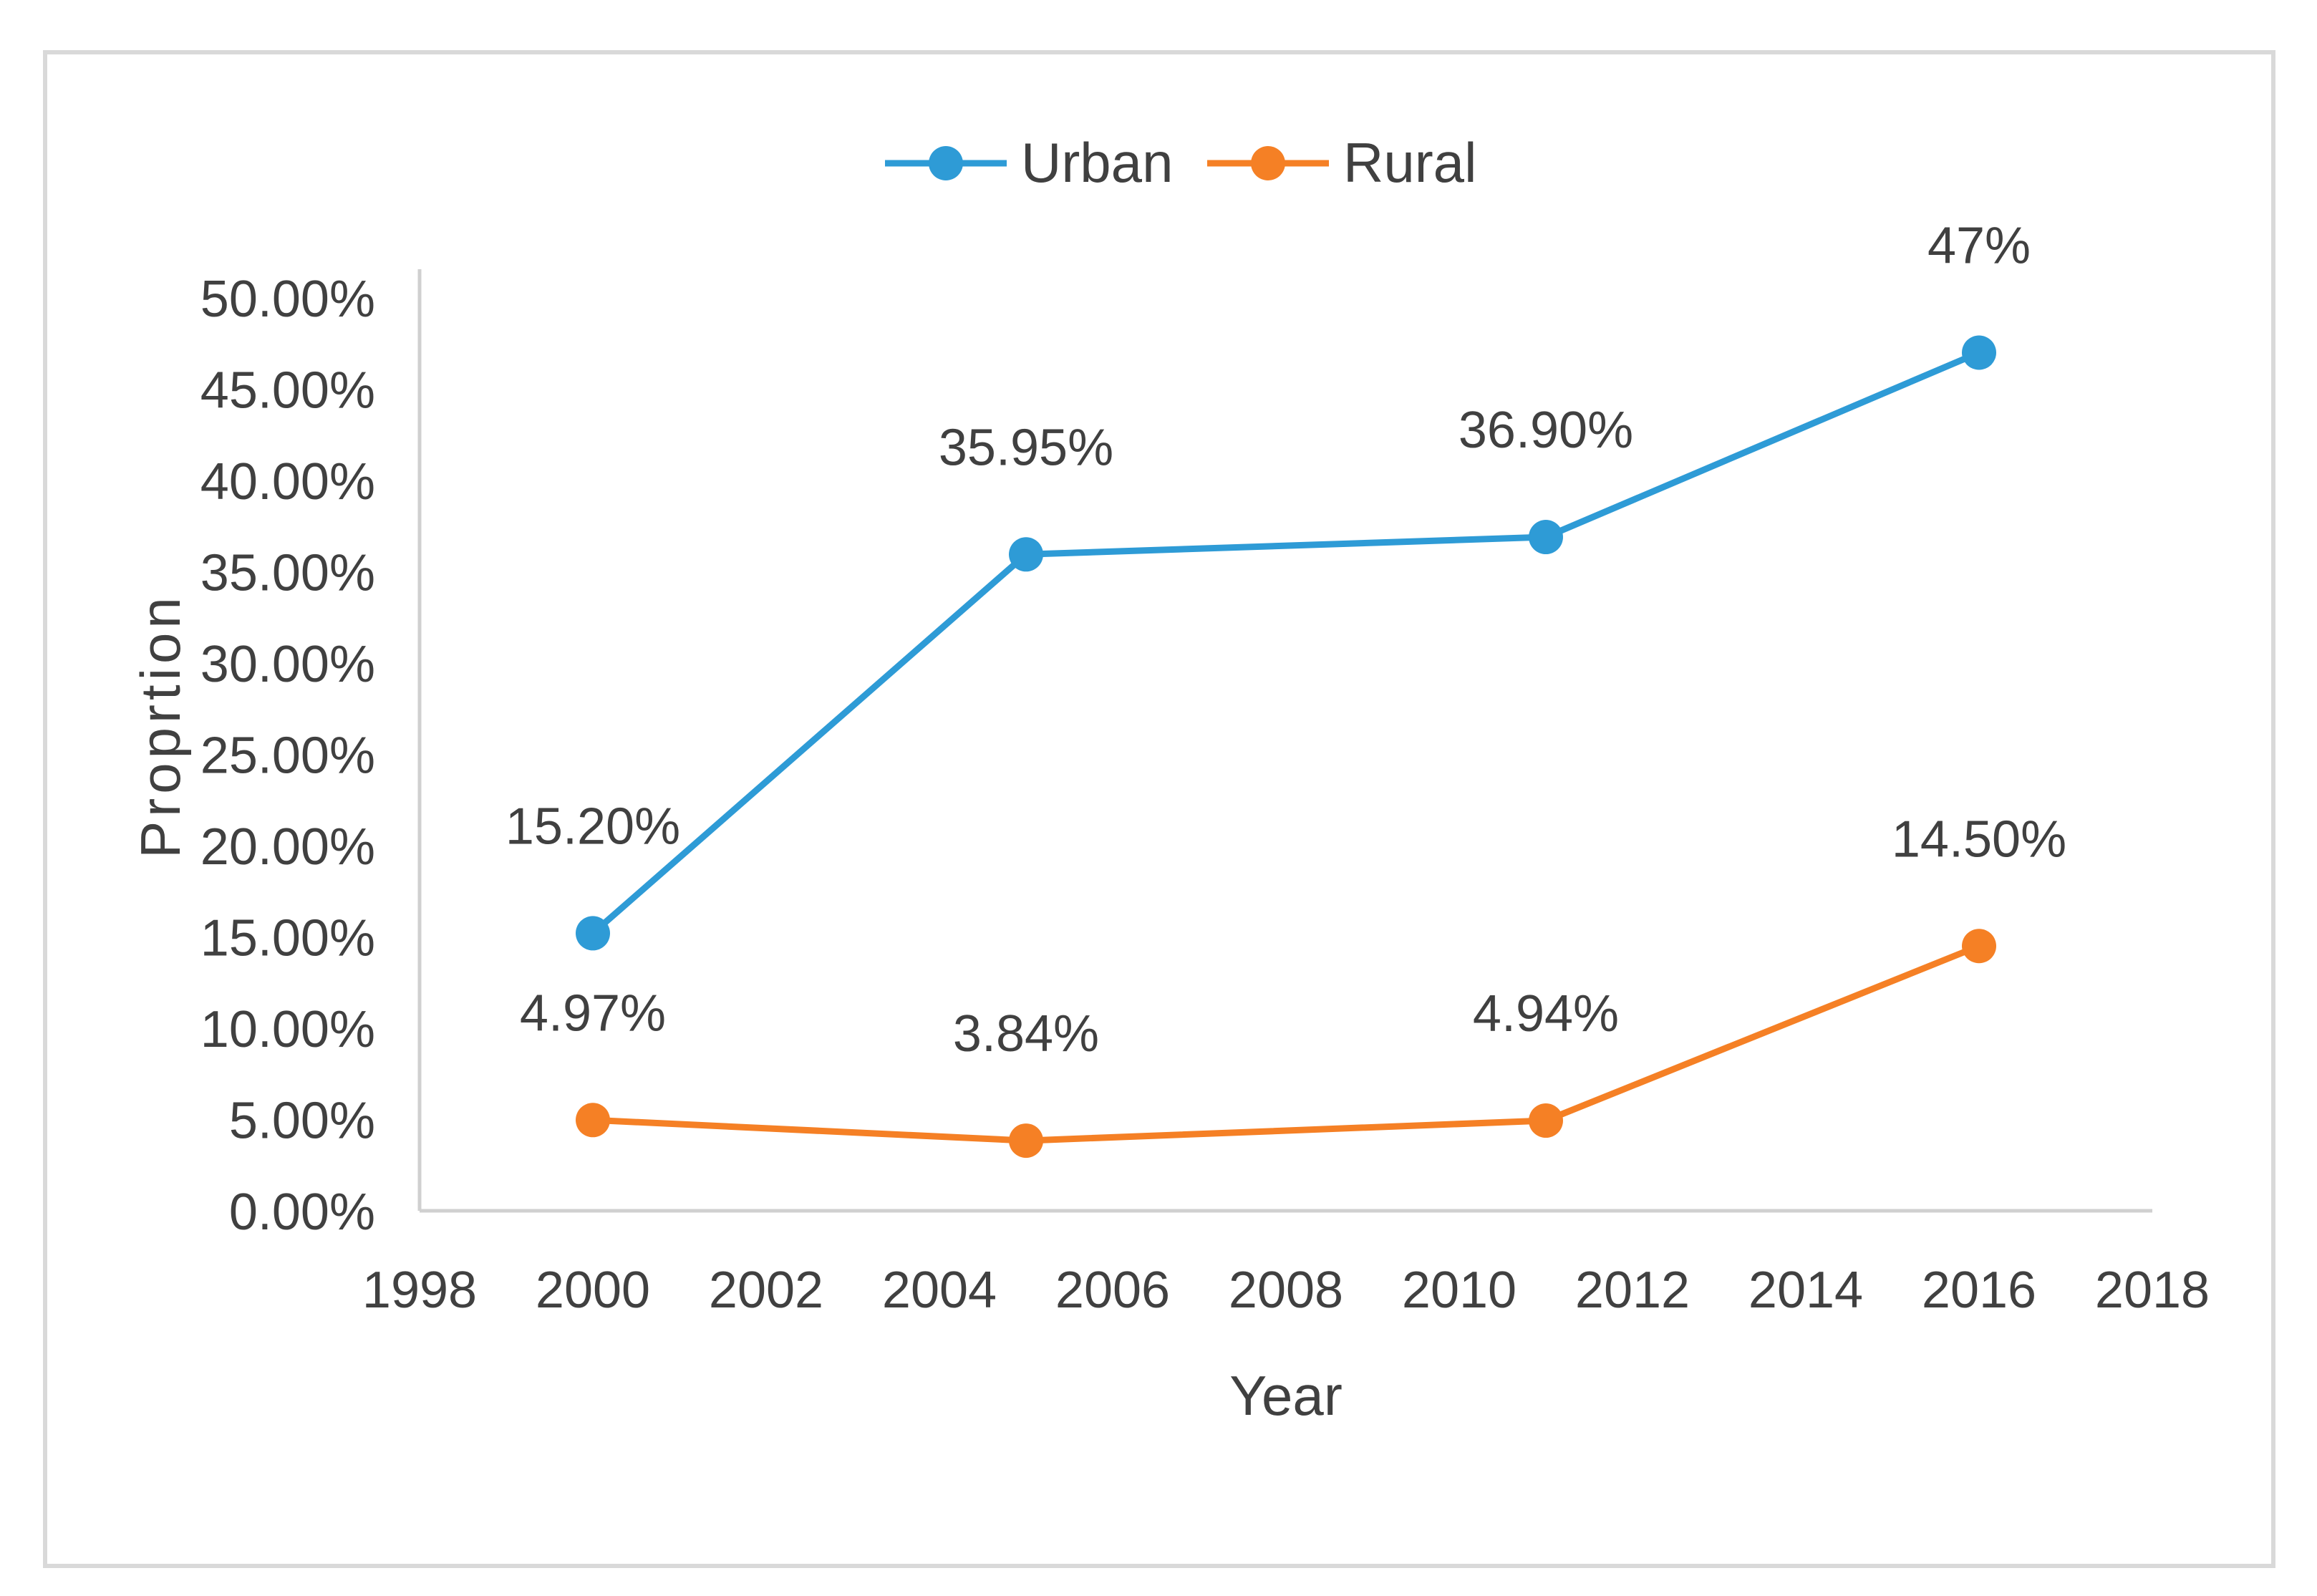 The width and height of the screenshot is (2317, 1596). Describe the element at coordinates (287, 482) in the screenshot. I see `y-tick-label: 40.00%` at that location.